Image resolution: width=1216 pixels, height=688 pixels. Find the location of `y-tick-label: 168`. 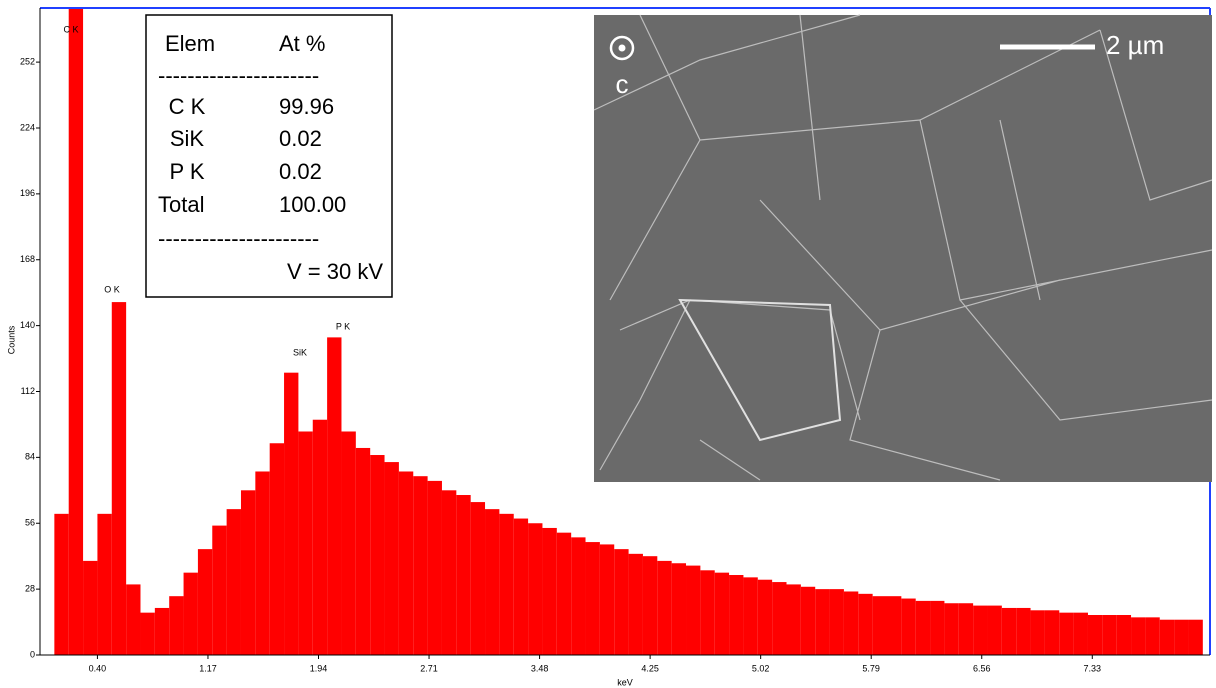

y-tick-label: 168 is located at coordinates (27, 259).